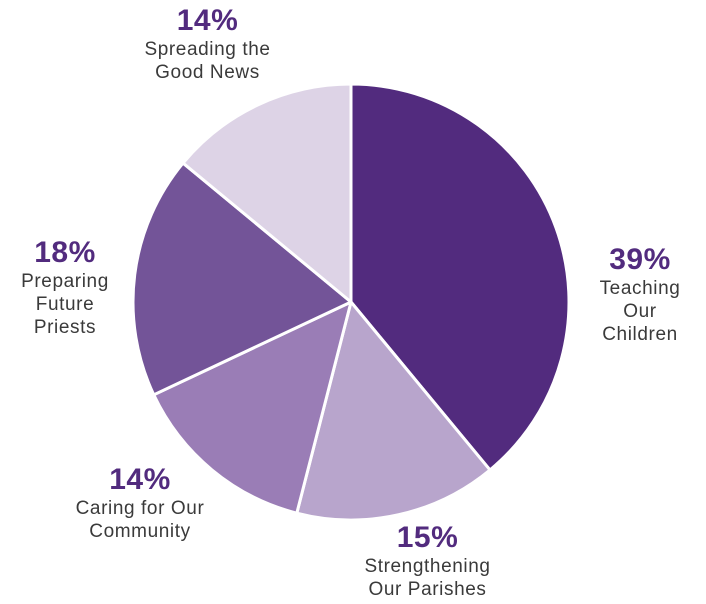 The height and width of the screenshot is (604, 706). Describe the element at coordinates (427, 566) in the screenshot. I see `slice-category-label: Strengthening` at that location.